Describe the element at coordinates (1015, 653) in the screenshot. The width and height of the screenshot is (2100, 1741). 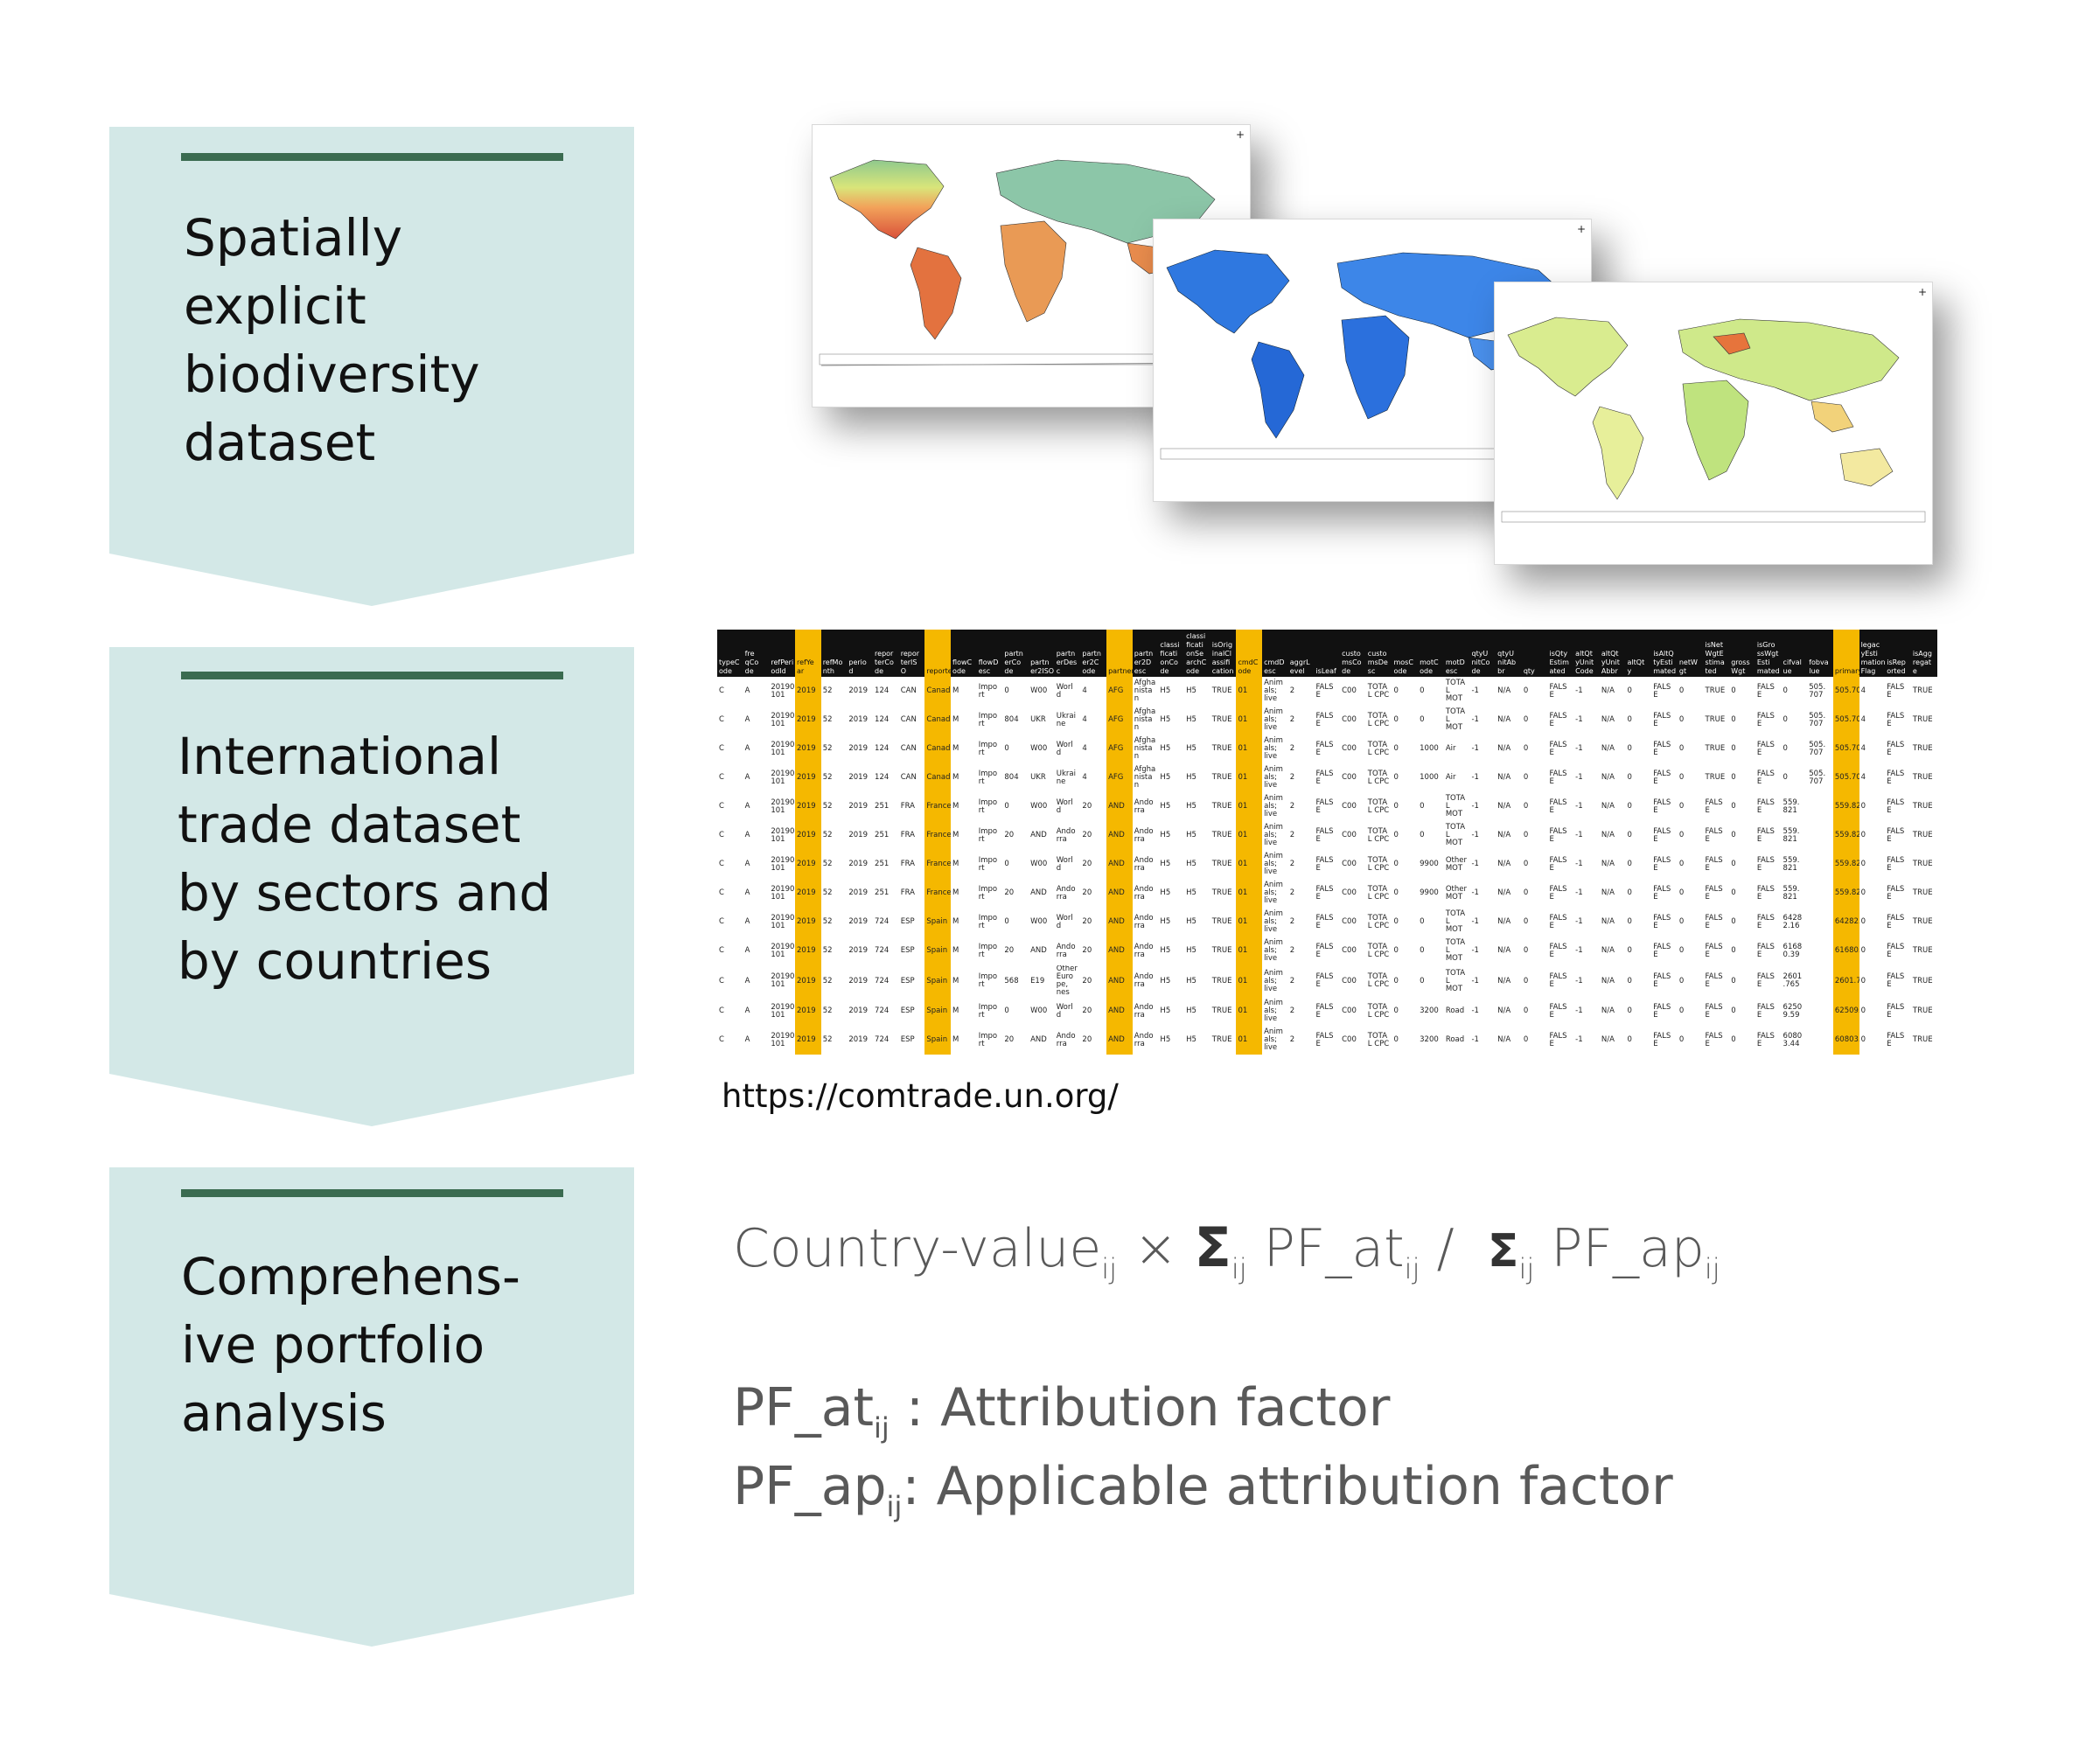
I see `column-header: partn erCo de` at that location.